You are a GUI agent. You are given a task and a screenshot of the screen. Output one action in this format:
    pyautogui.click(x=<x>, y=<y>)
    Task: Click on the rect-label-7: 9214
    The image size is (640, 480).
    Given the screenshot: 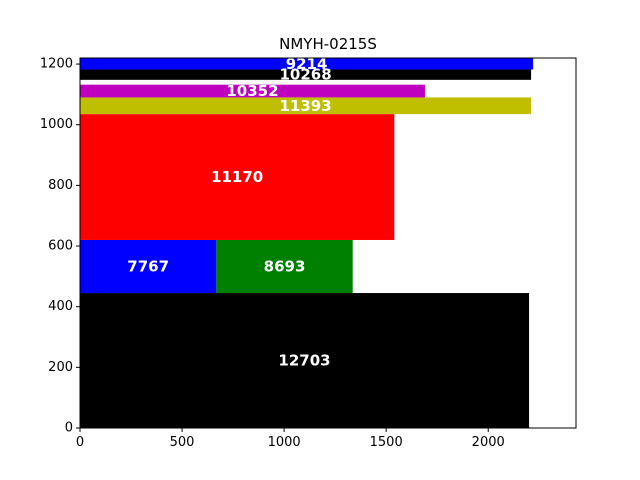 What is the action you would take?
    pyautogui.click(x=307, y=64)
    